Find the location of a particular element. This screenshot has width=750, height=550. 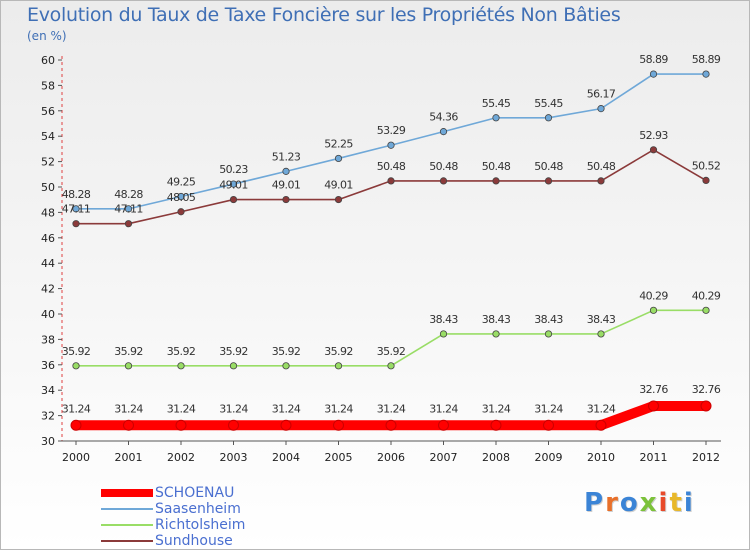

data-label: 58.89 is located at coordinates (706, 59).